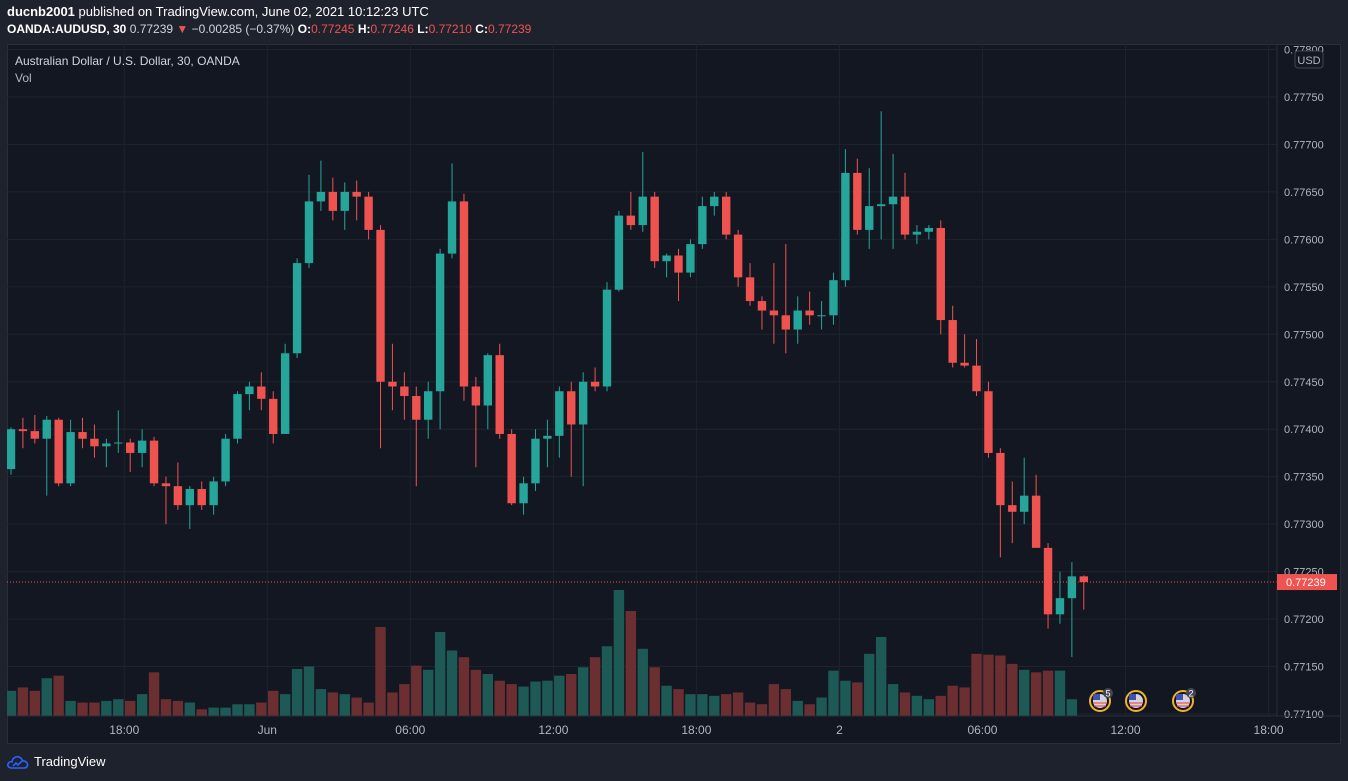 The height and width of the screenshot is (781, 1348). What do you see at coordinates (1304, 288) in the screenshot?
I see `price-tick-label: 0.77550` at bounding box center [1304, 288].